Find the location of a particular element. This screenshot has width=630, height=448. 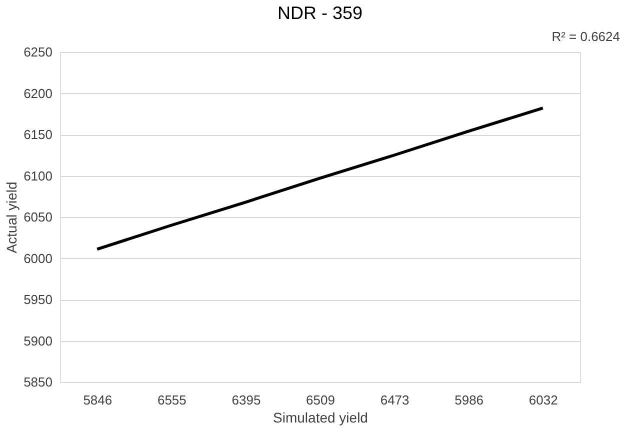

x-tick-label: 5986 is located at coordinates (469, 400).